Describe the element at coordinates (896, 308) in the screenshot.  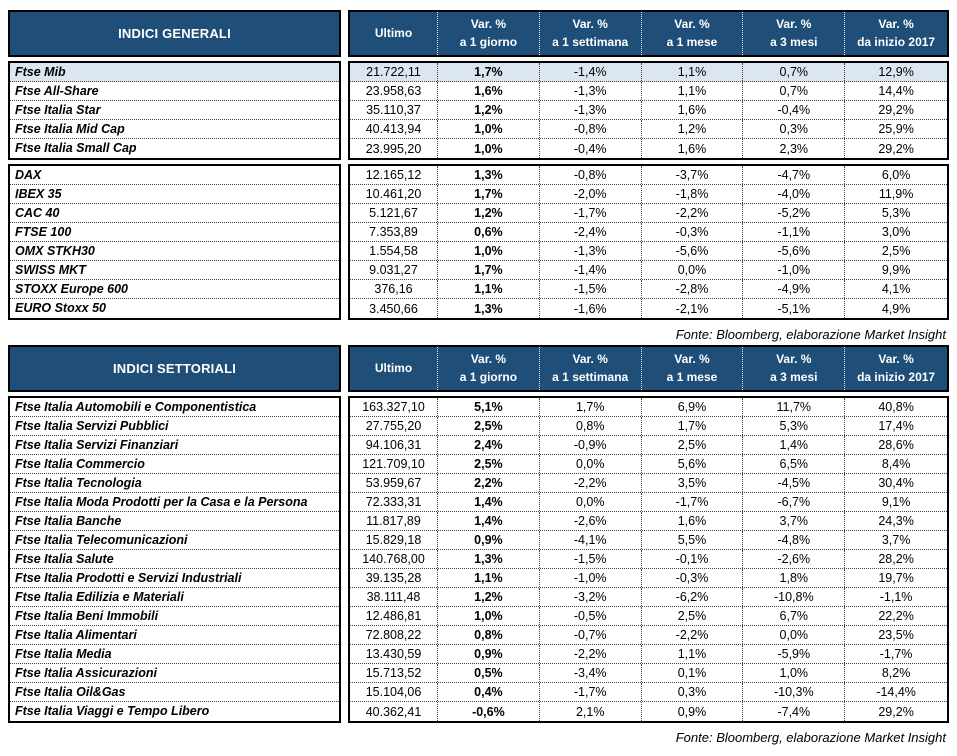
I see `var-ytd-cell: 4,9%` at that location.